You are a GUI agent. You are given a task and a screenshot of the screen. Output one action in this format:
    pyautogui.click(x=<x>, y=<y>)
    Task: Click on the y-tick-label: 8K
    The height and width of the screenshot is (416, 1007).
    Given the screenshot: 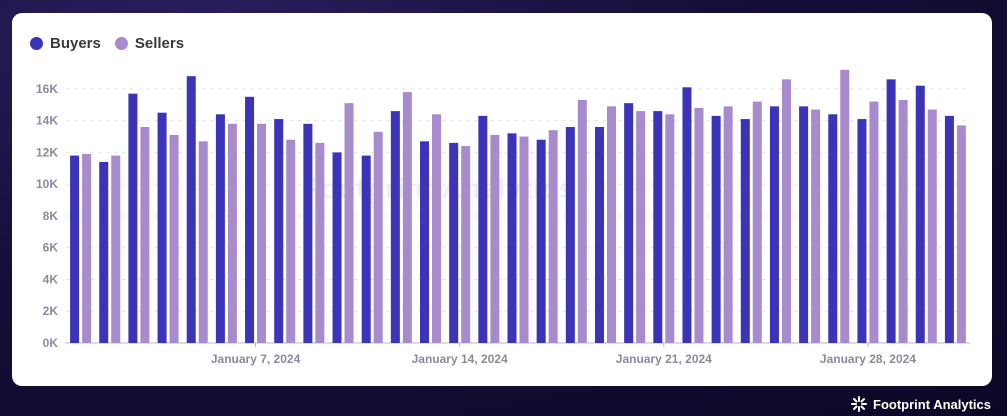 What is the action you would take?
    pyautogui.click(x=51, y=216)
    